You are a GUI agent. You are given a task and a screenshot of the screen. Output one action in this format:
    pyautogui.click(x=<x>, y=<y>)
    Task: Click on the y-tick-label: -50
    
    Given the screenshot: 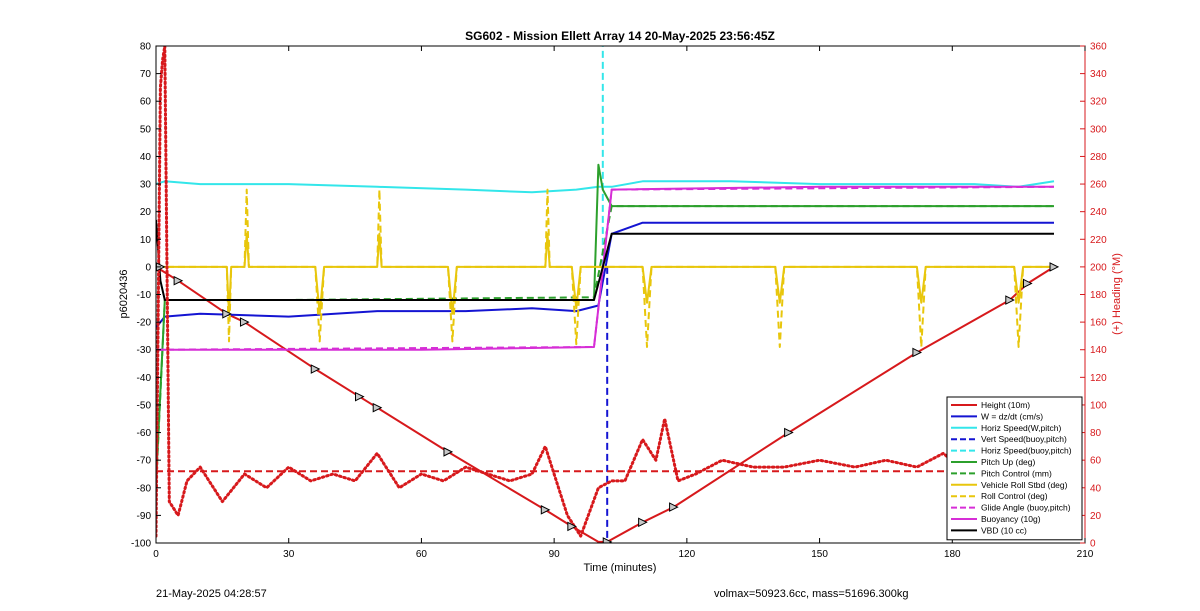 What is the action you would take?
    pyautogui.click(x=144, y=405)
    